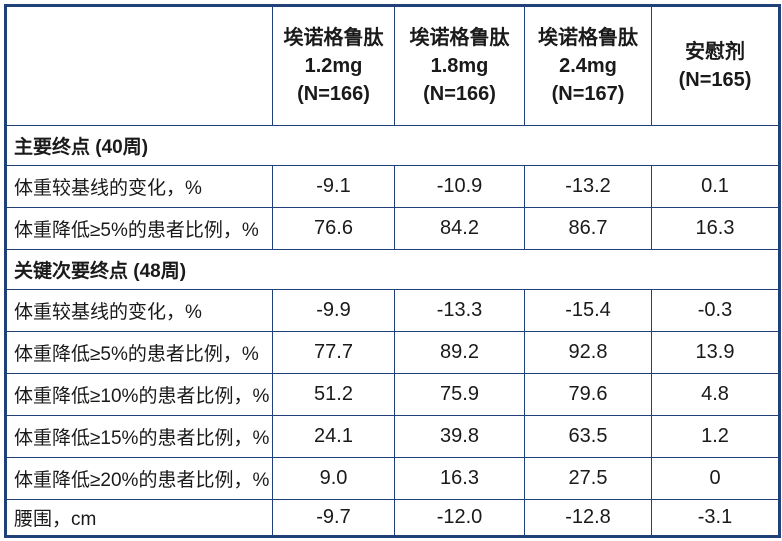 The height and width of the screenshot is (541, 782). Describe the element at coordinates (588, 394) in the screenshot. I see `data-cell: 79.6` at that location.